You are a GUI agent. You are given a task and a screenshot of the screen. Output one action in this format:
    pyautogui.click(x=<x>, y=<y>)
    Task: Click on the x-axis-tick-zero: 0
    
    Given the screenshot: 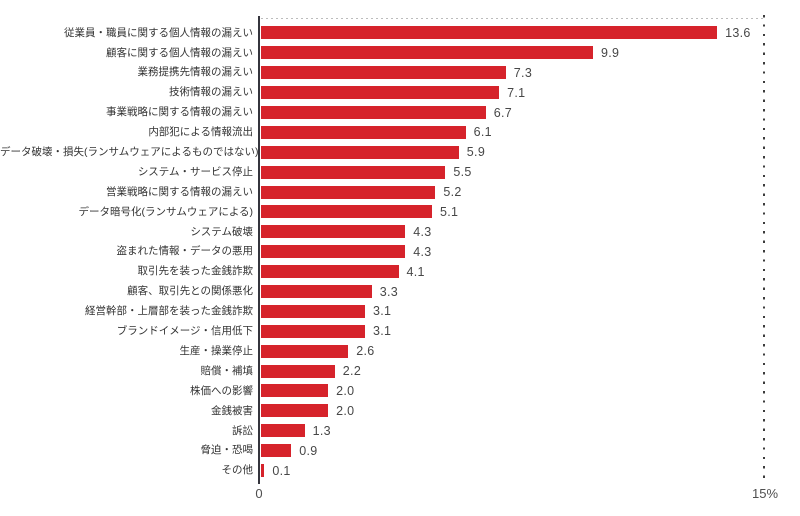 What is the action you would take?
    pyautogui.click(x=259, y=493)
    